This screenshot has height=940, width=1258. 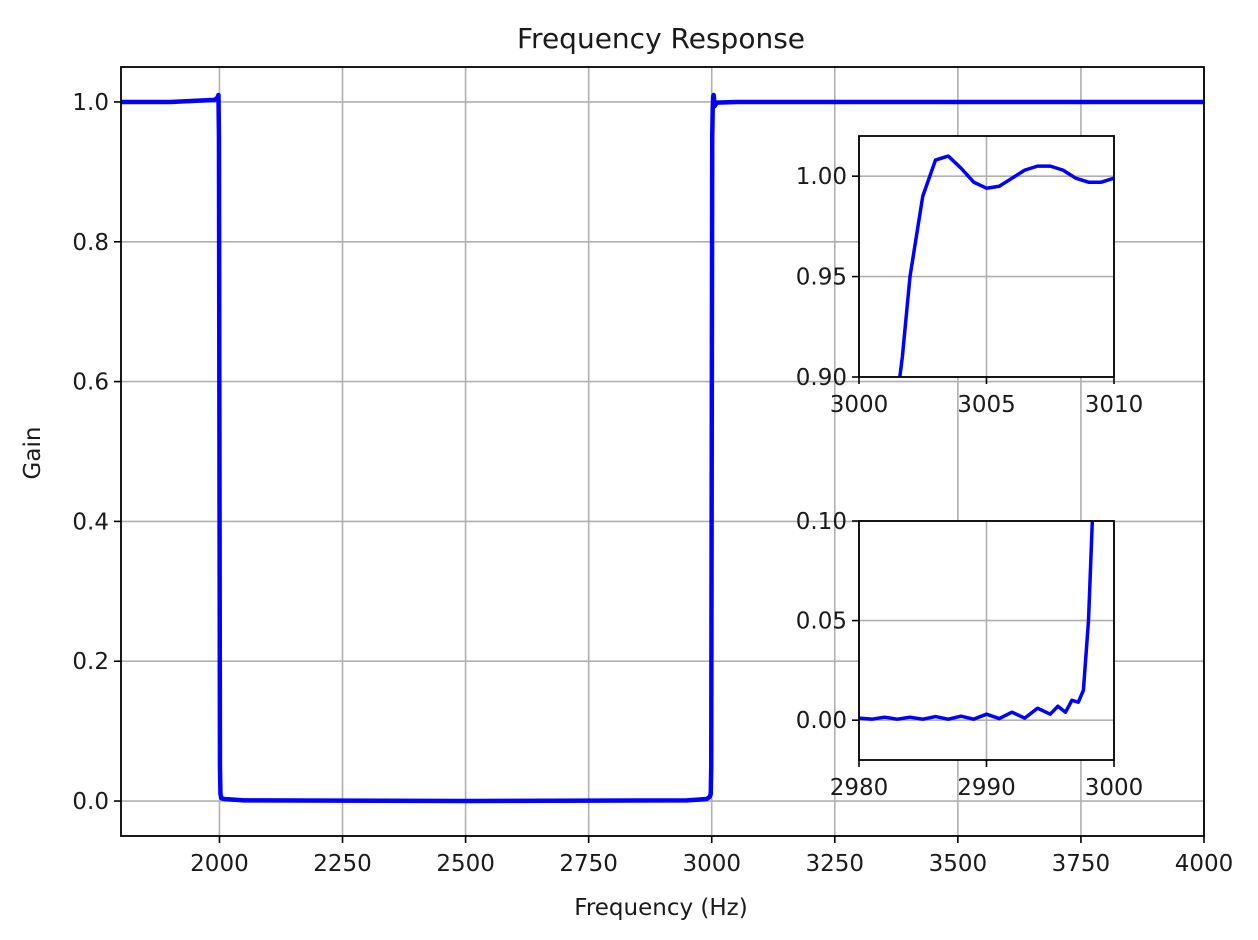 What do you see at coordinates (711, 864) in the screenshot?
I see `main-x-tick-label: 3000` at bounding box center [711, 864].